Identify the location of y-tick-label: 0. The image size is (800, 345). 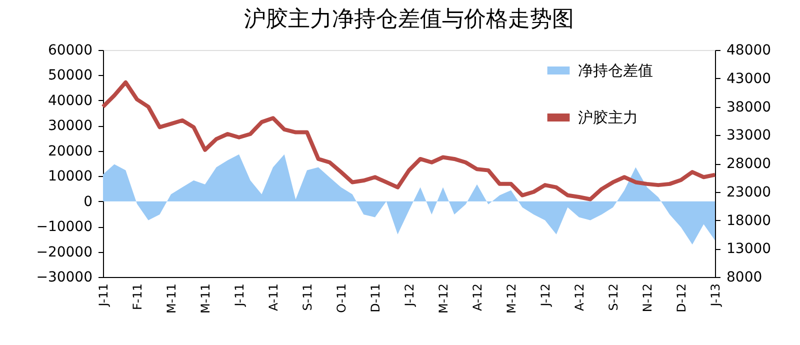
(88, 202).